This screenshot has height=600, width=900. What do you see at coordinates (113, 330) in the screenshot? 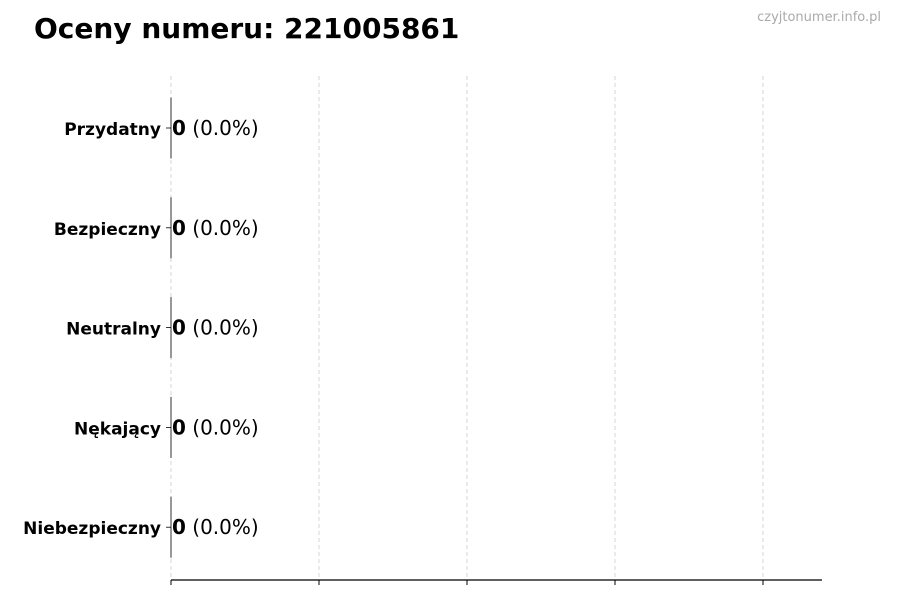
I see `y-tick-label: Neutralny` at bounding box center [113, 330].